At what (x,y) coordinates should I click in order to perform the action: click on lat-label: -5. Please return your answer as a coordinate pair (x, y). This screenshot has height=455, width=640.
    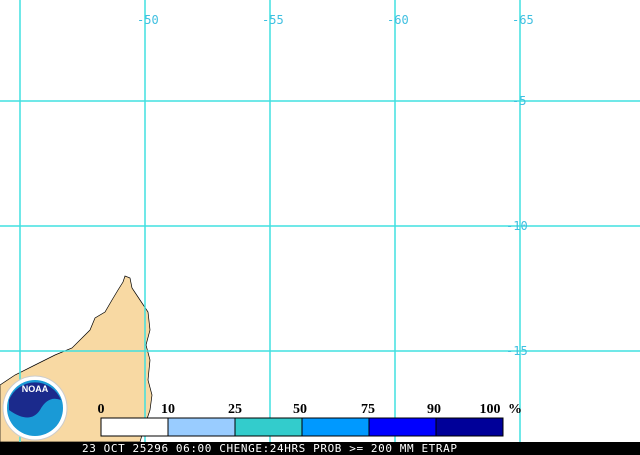
    Looking at the image, I should click on (519, 101).